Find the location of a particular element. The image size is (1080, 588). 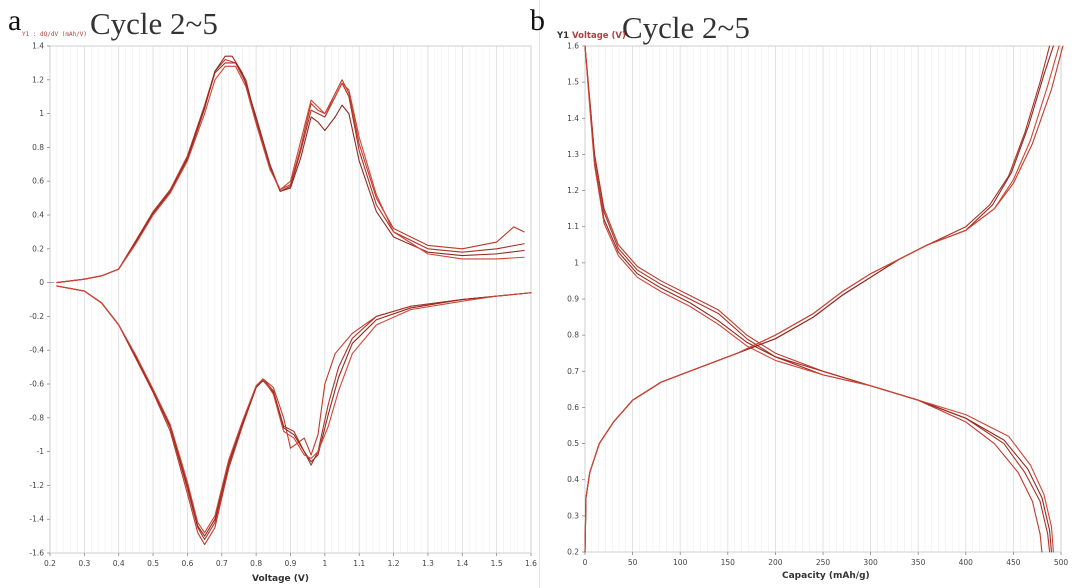

vc-y-tick-label: 1.1 is located at coordinates (573, 226).